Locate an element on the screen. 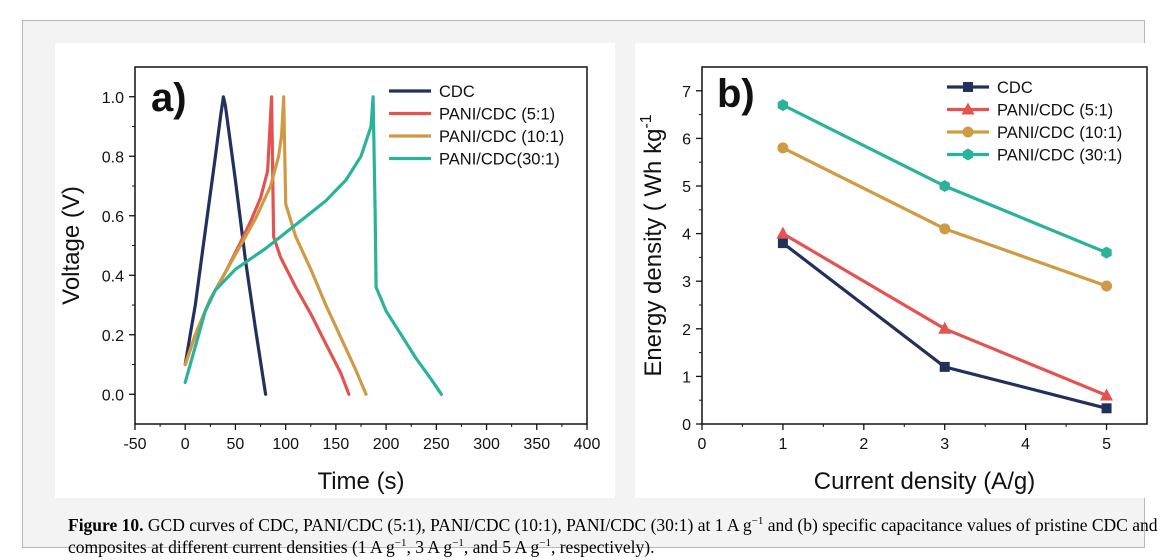 Image resolution: width=1167 pixels, height=560 pixels. y-tick-label: 0 is located at coordinates (686, 425).